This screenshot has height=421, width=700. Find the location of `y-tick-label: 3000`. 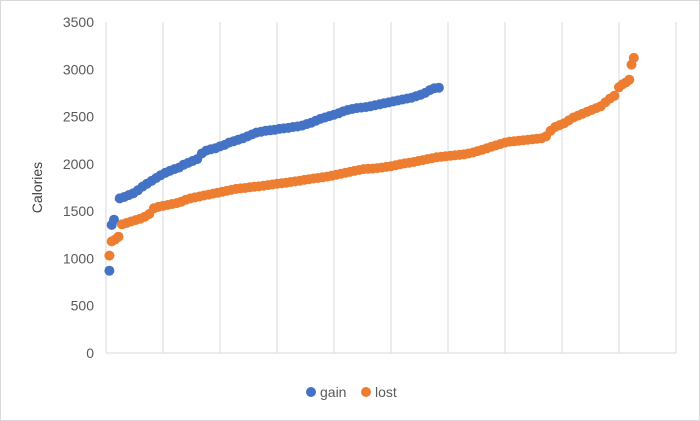

y-tick-label: 3000 is located at coordinates (78, 69).